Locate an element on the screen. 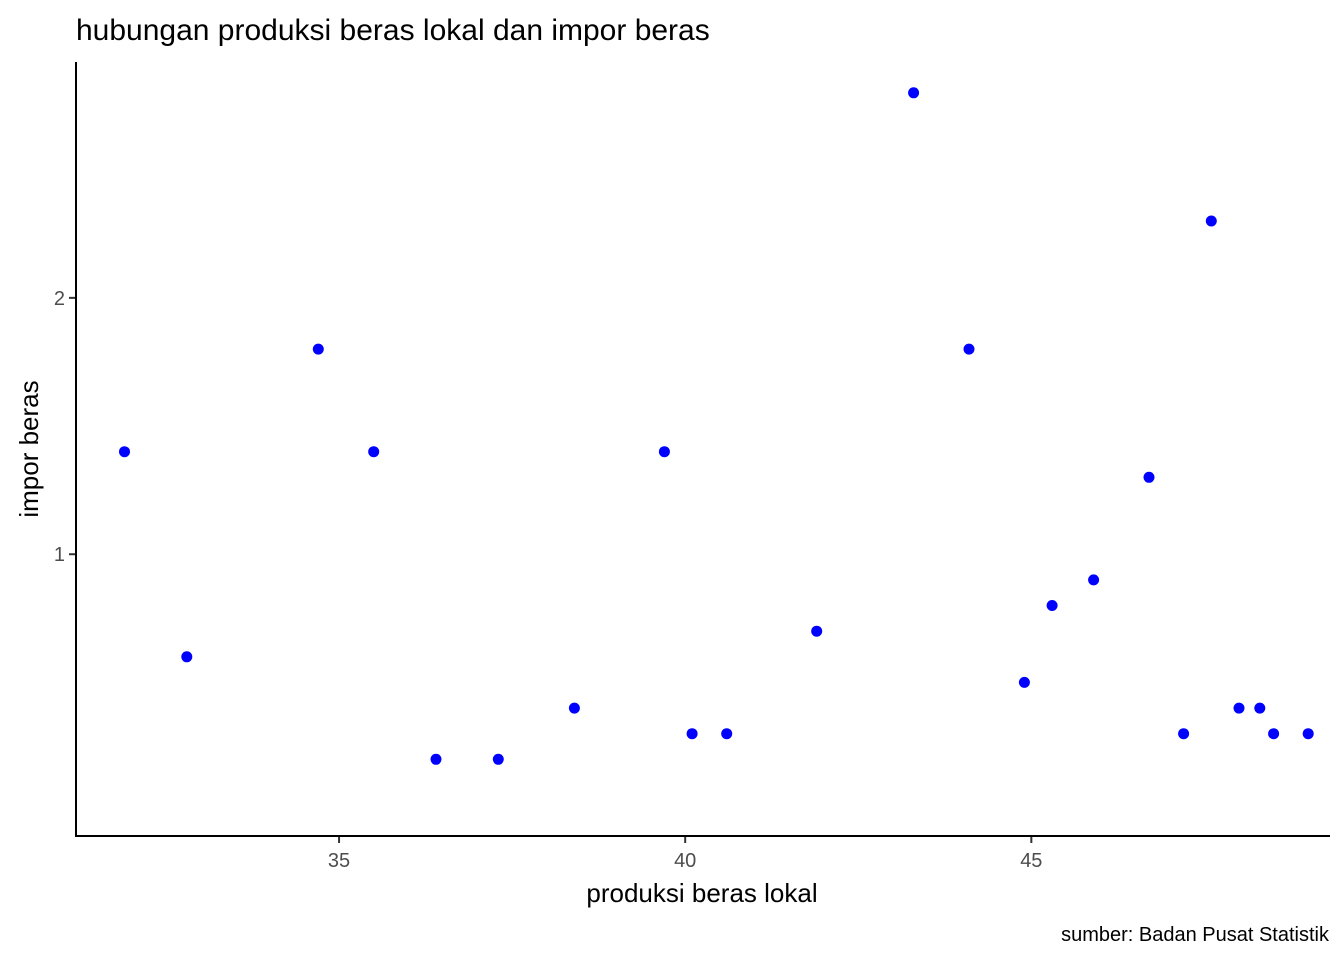  y-tick-label-2: 2 is located at coordinates (59, 299).